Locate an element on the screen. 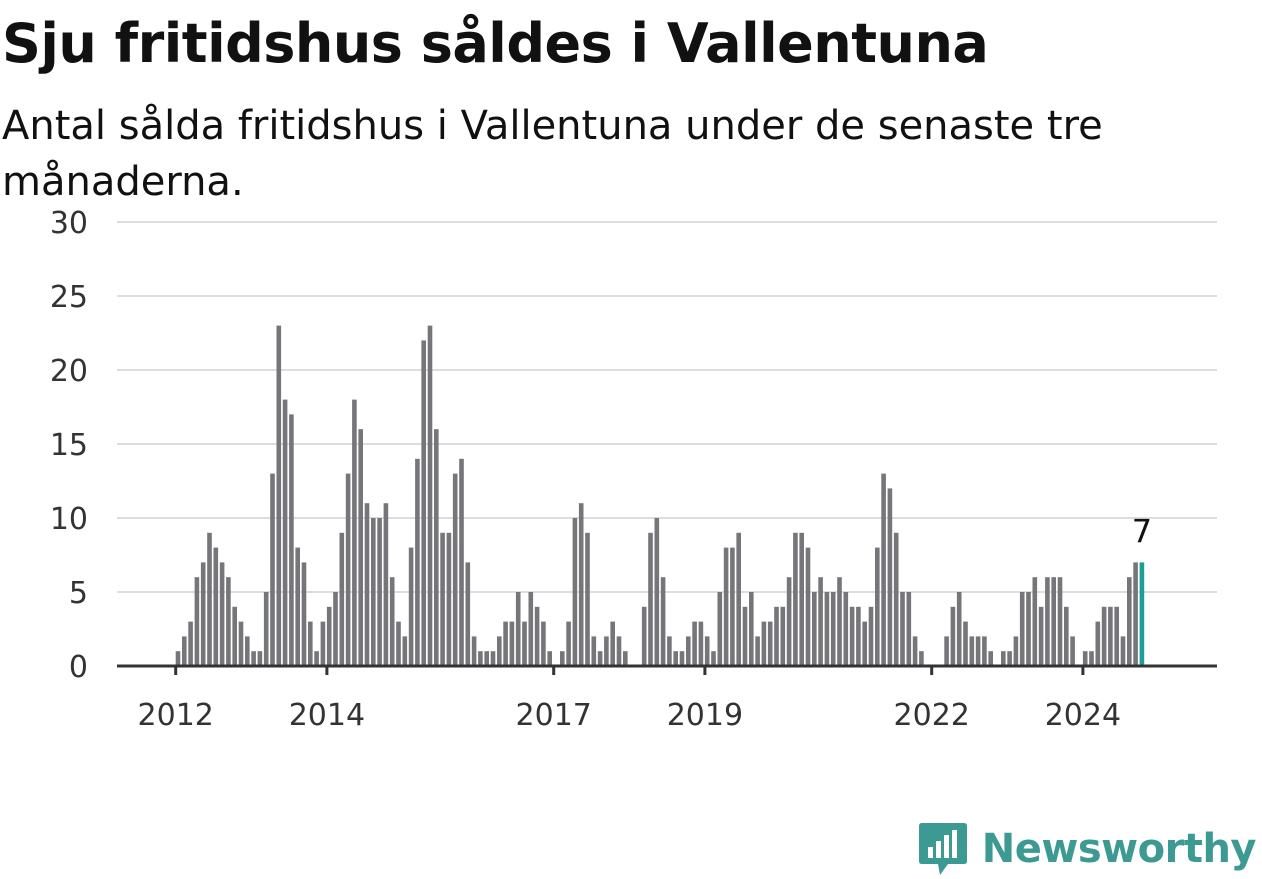 The image size is (1262, 879). y-tick-label: 30 is located at coordinates (69, 223).